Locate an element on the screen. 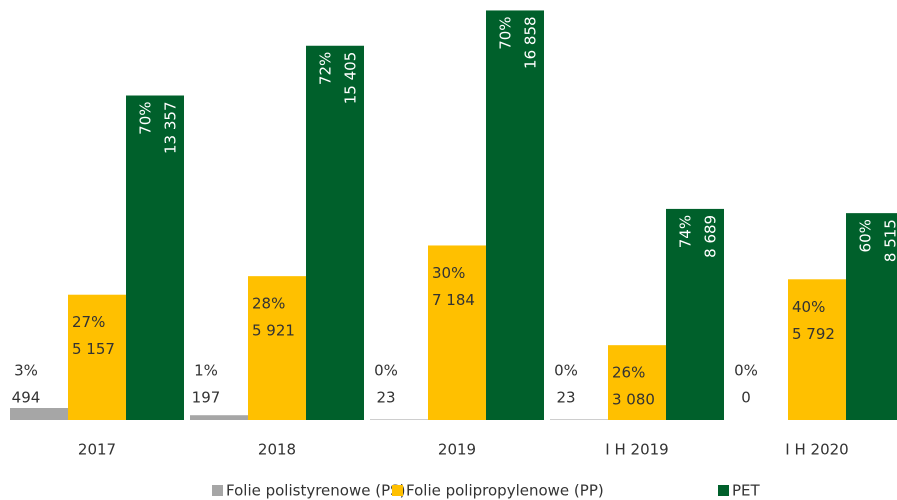 The height and width of the screenshot is (500, 897). value-label: 3 080 is located at coordinates (633, 400).